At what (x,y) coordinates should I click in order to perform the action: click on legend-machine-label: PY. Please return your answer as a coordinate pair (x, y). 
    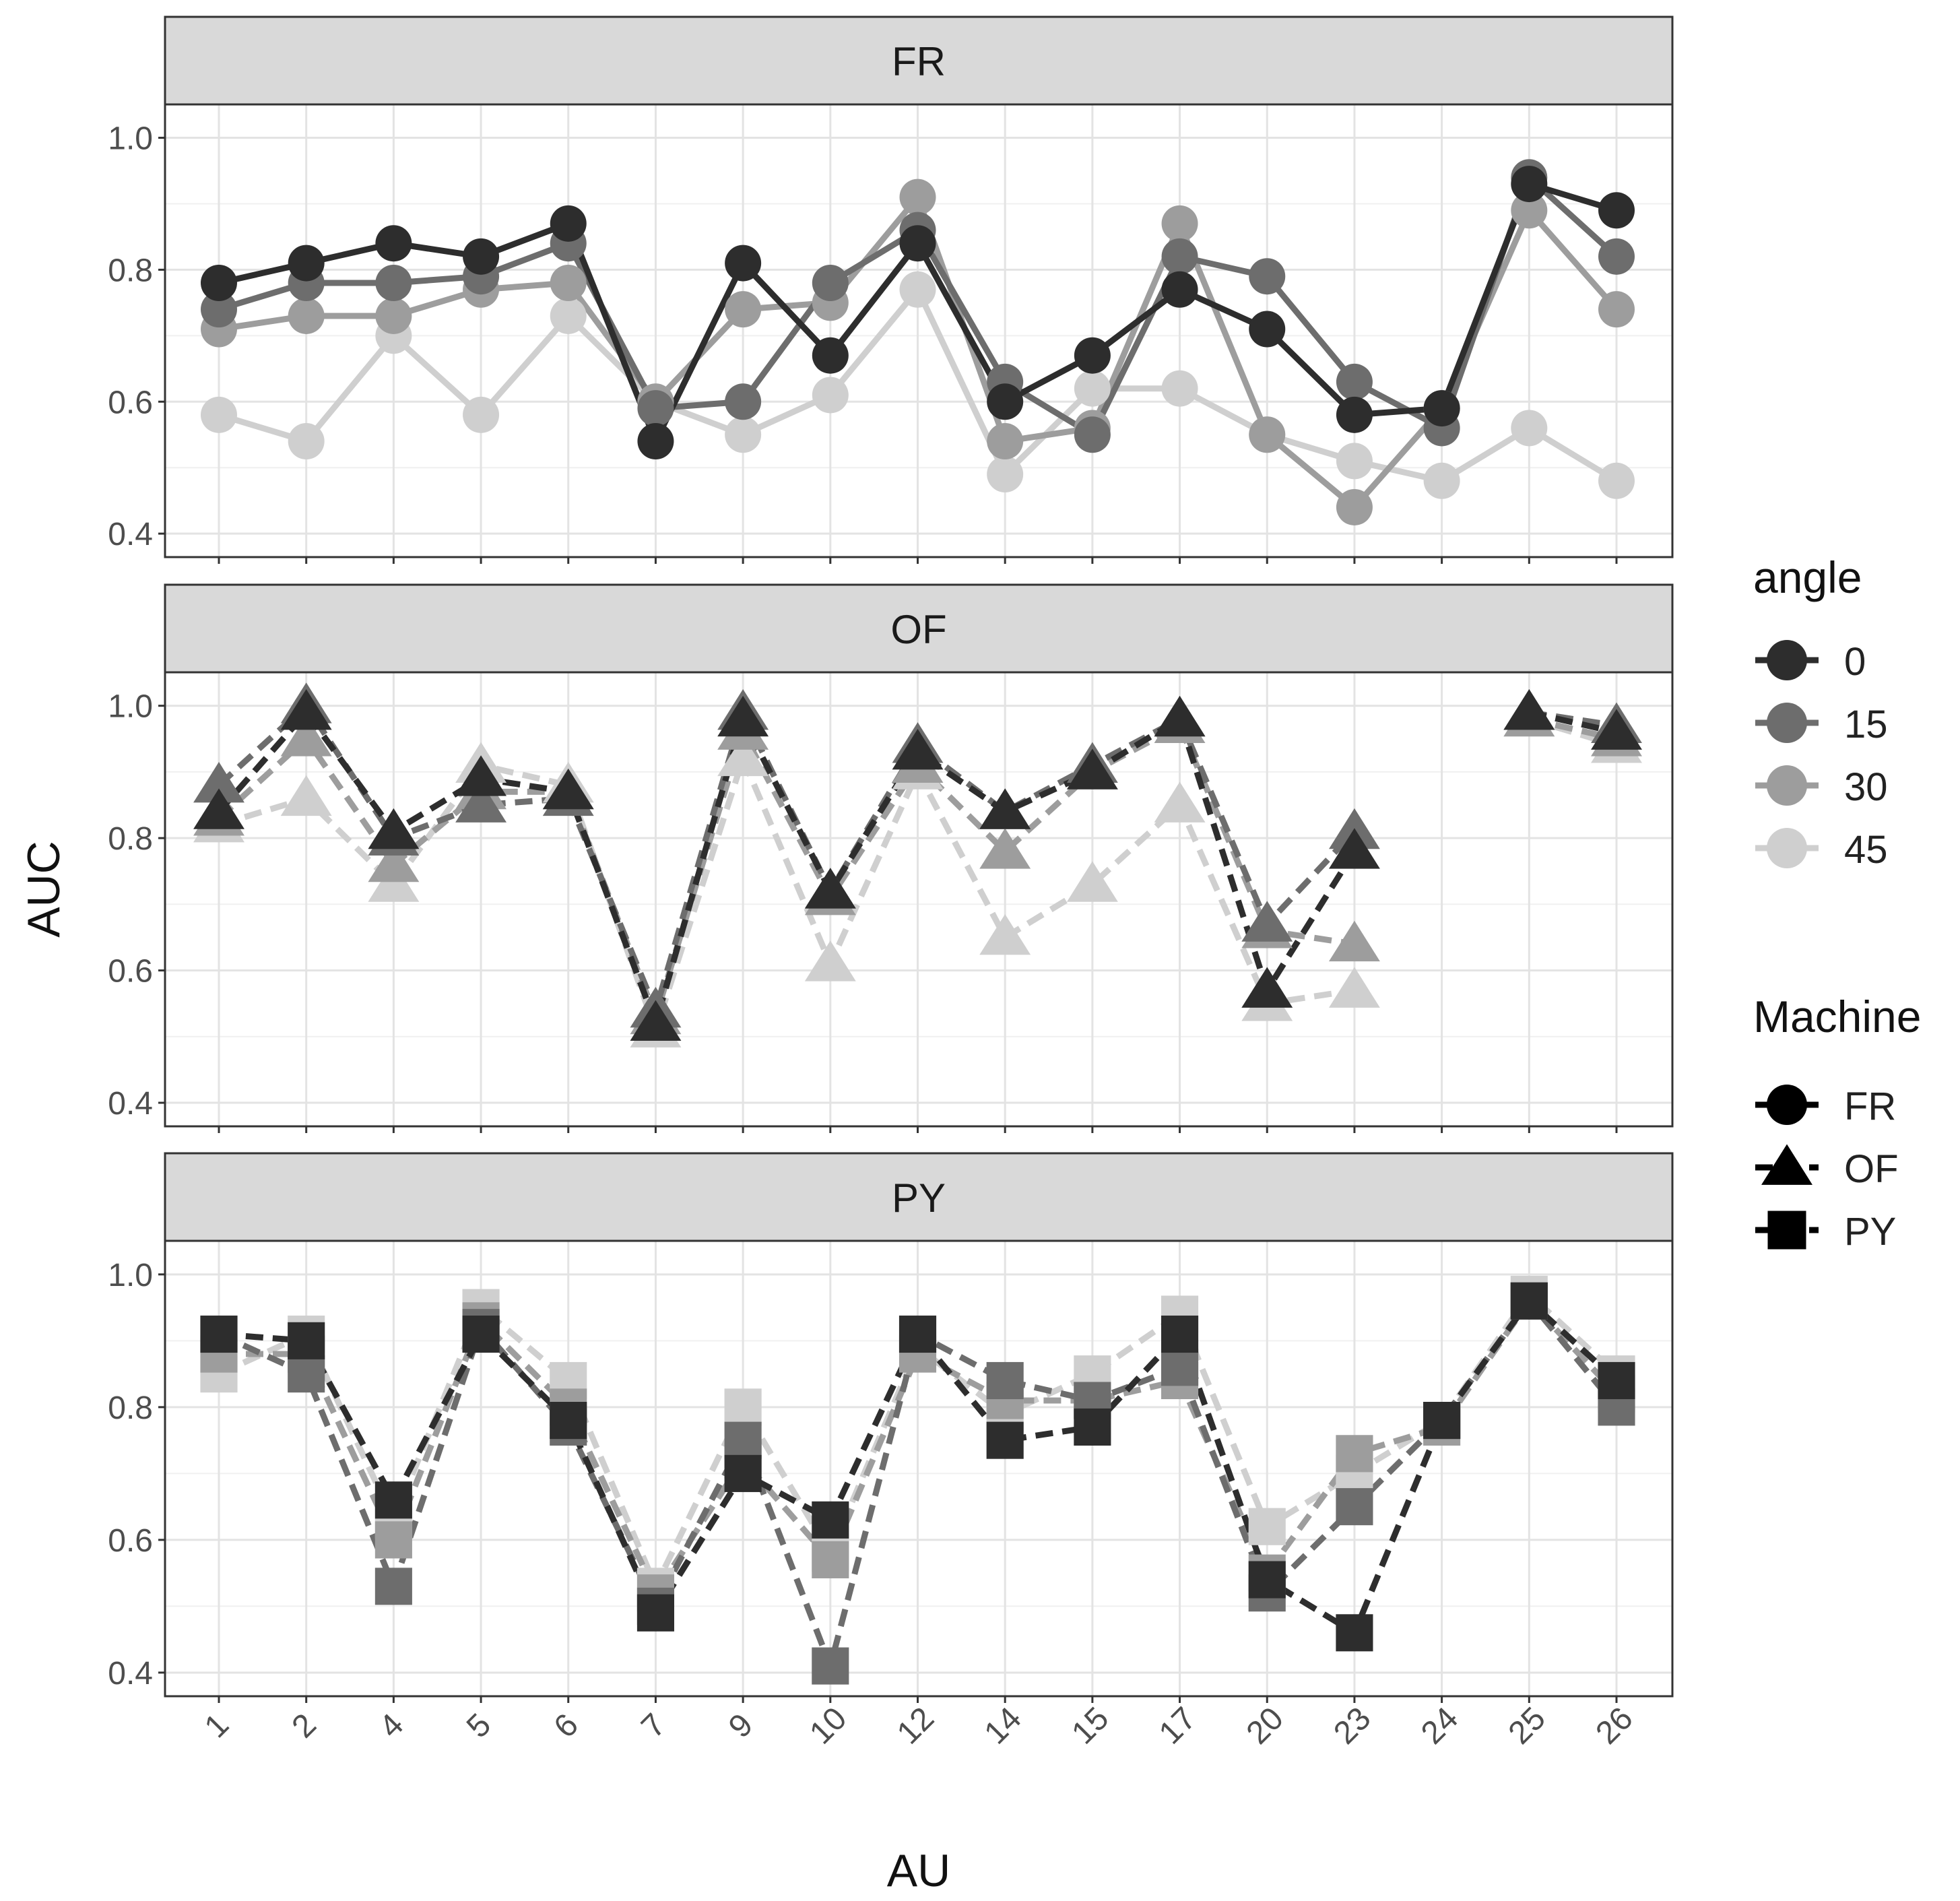
    Looking at the image, I should click on (1870, 1232).